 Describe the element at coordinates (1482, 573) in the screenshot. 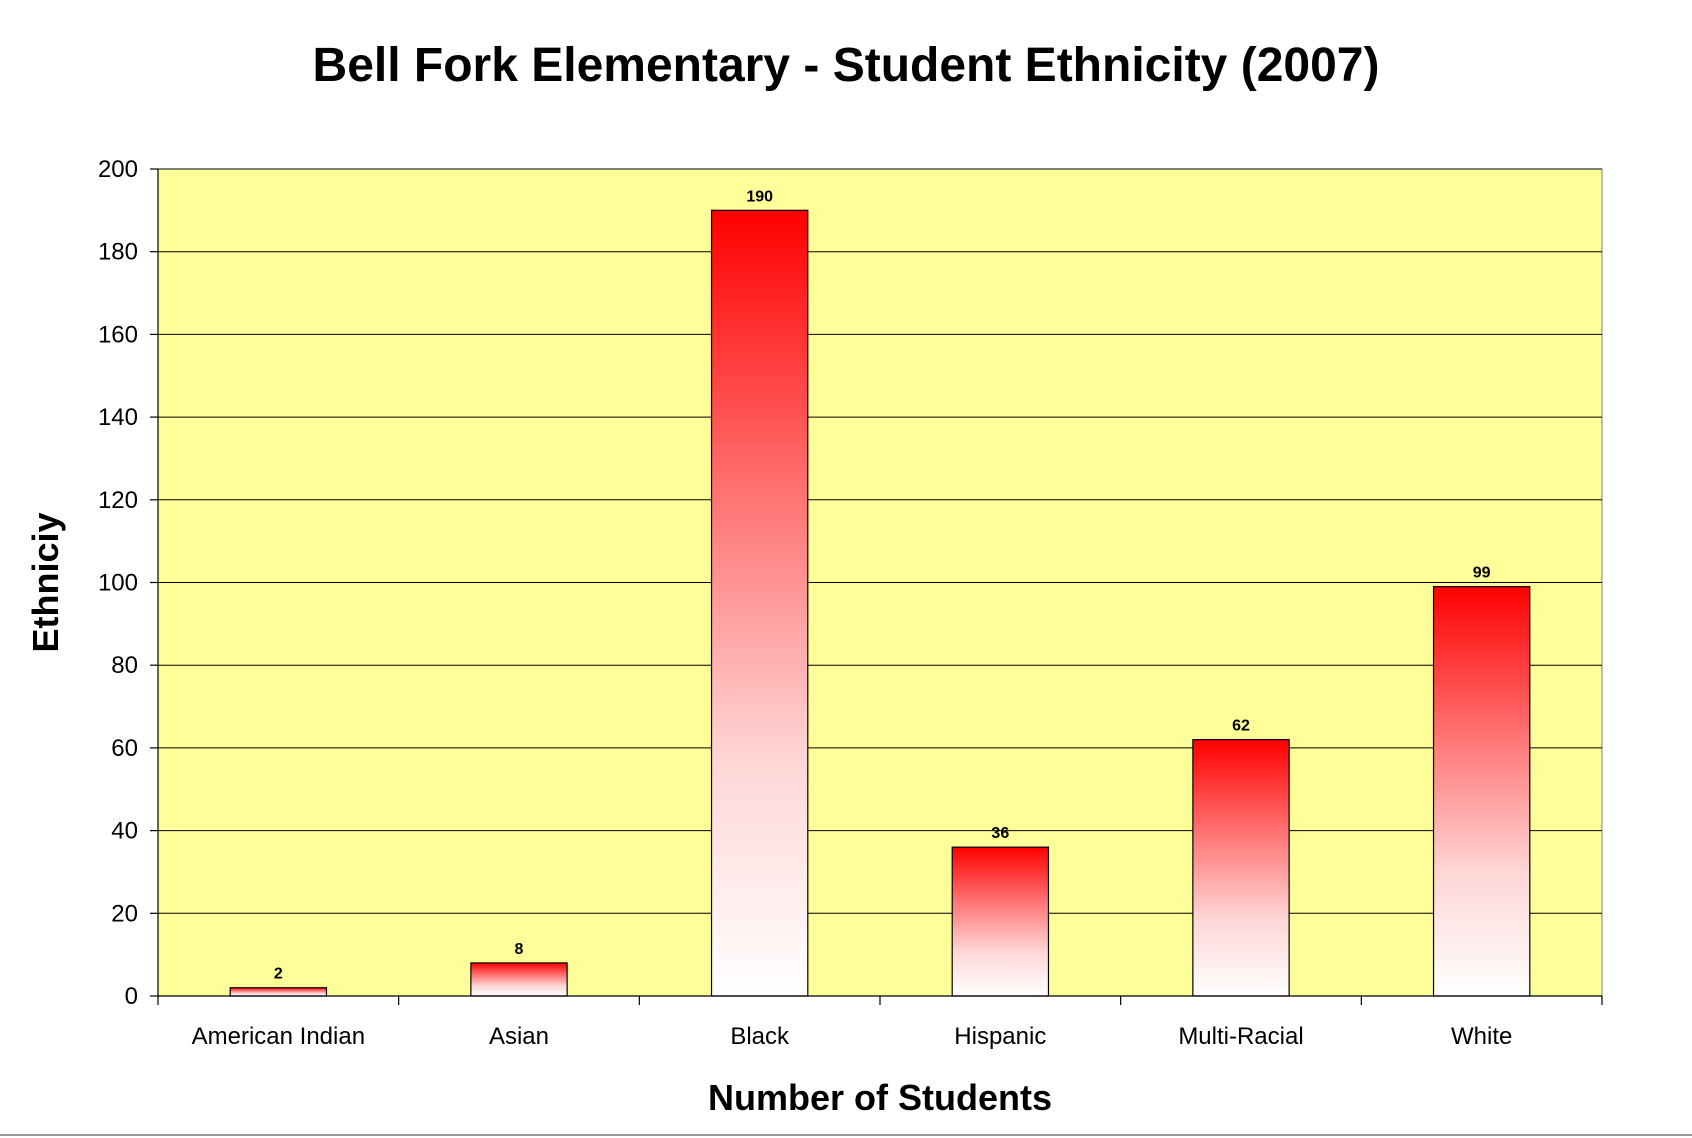

I see `data-label: 99` at that location.